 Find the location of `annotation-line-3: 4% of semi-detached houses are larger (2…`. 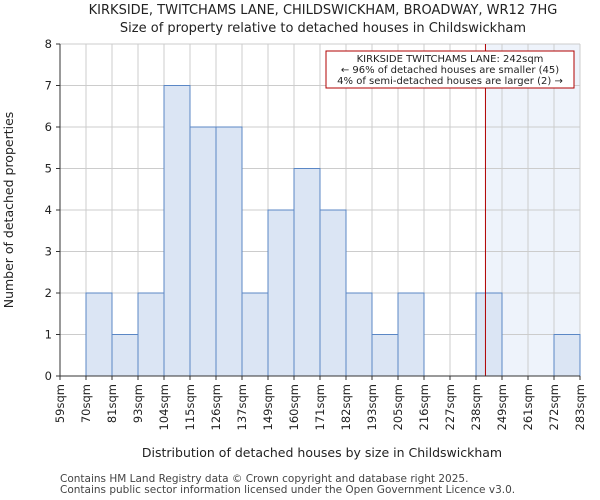

annotation-line-3: 4% of semi-detached houses are larger (2… is located at coordinates (450, 81).